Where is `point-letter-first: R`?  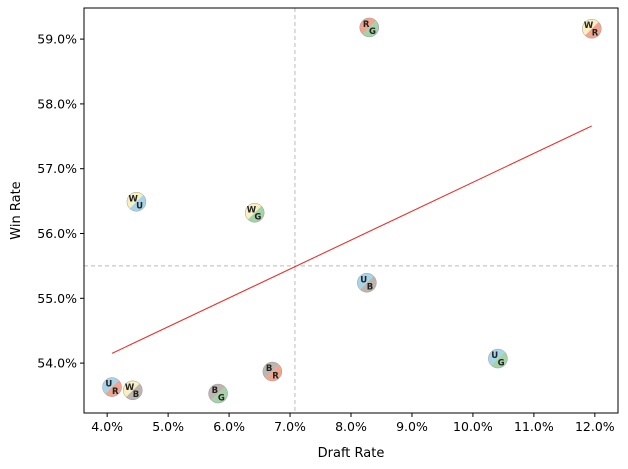
point-letter-first: R is located at coordinates (366, 25).